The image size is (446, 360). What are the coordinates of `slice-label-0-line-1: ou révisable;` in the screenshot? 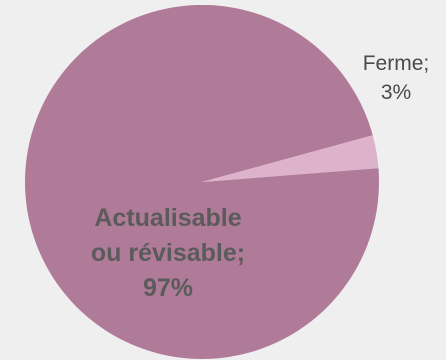 It's located at (168, 253).